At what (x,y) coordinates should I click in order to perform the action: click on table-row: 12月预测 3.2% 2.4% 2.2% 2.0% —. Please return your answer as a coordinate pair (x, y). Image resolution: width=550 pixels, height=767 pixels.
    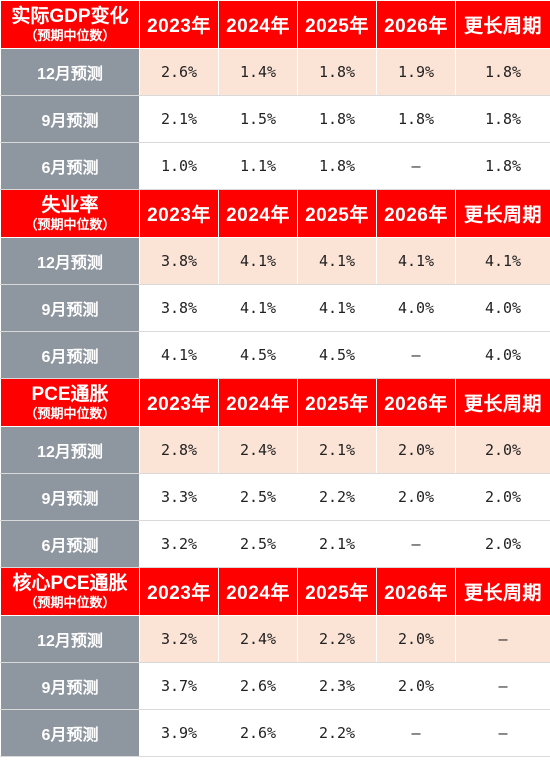
    Looking at the image, I should click on (275, 639).